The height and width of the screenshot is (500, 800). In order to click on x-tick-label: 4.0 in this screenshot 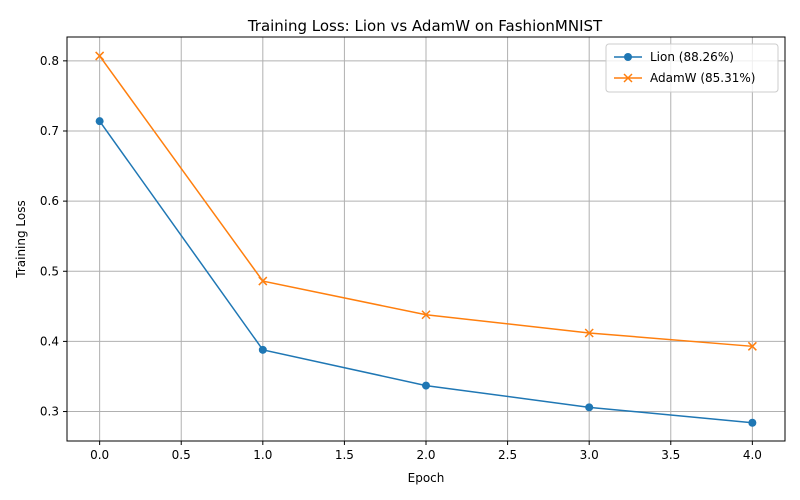, I will do `click(752, 455)`.